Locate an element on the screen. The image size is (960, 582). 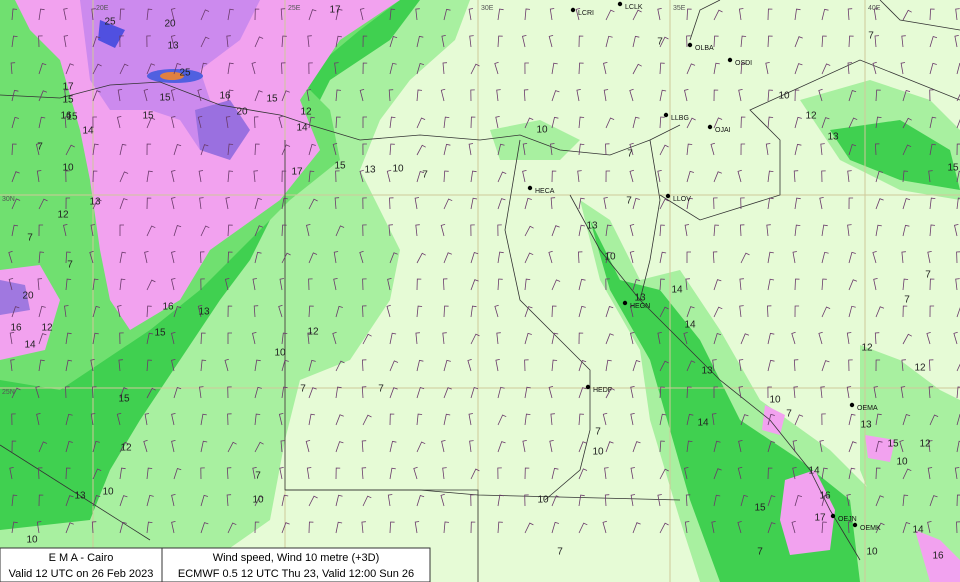
station-dot is located at coordinates (855, 525).